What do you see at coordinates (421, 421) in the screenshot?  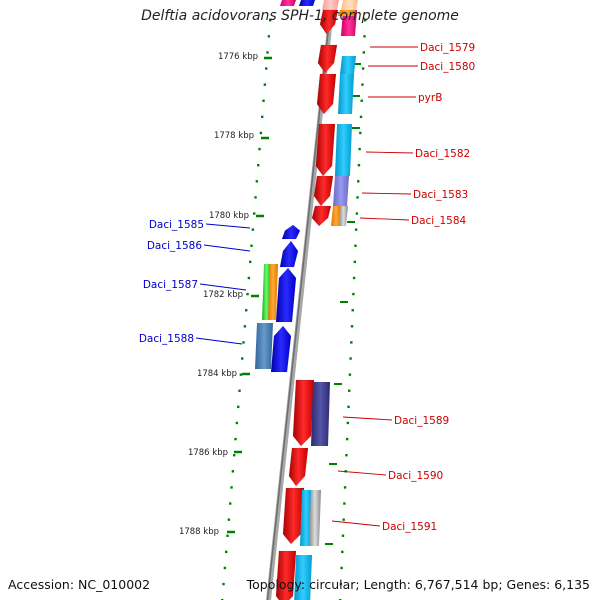 I see `gene-label: Daci_1589` at bounding box center [421, 421].